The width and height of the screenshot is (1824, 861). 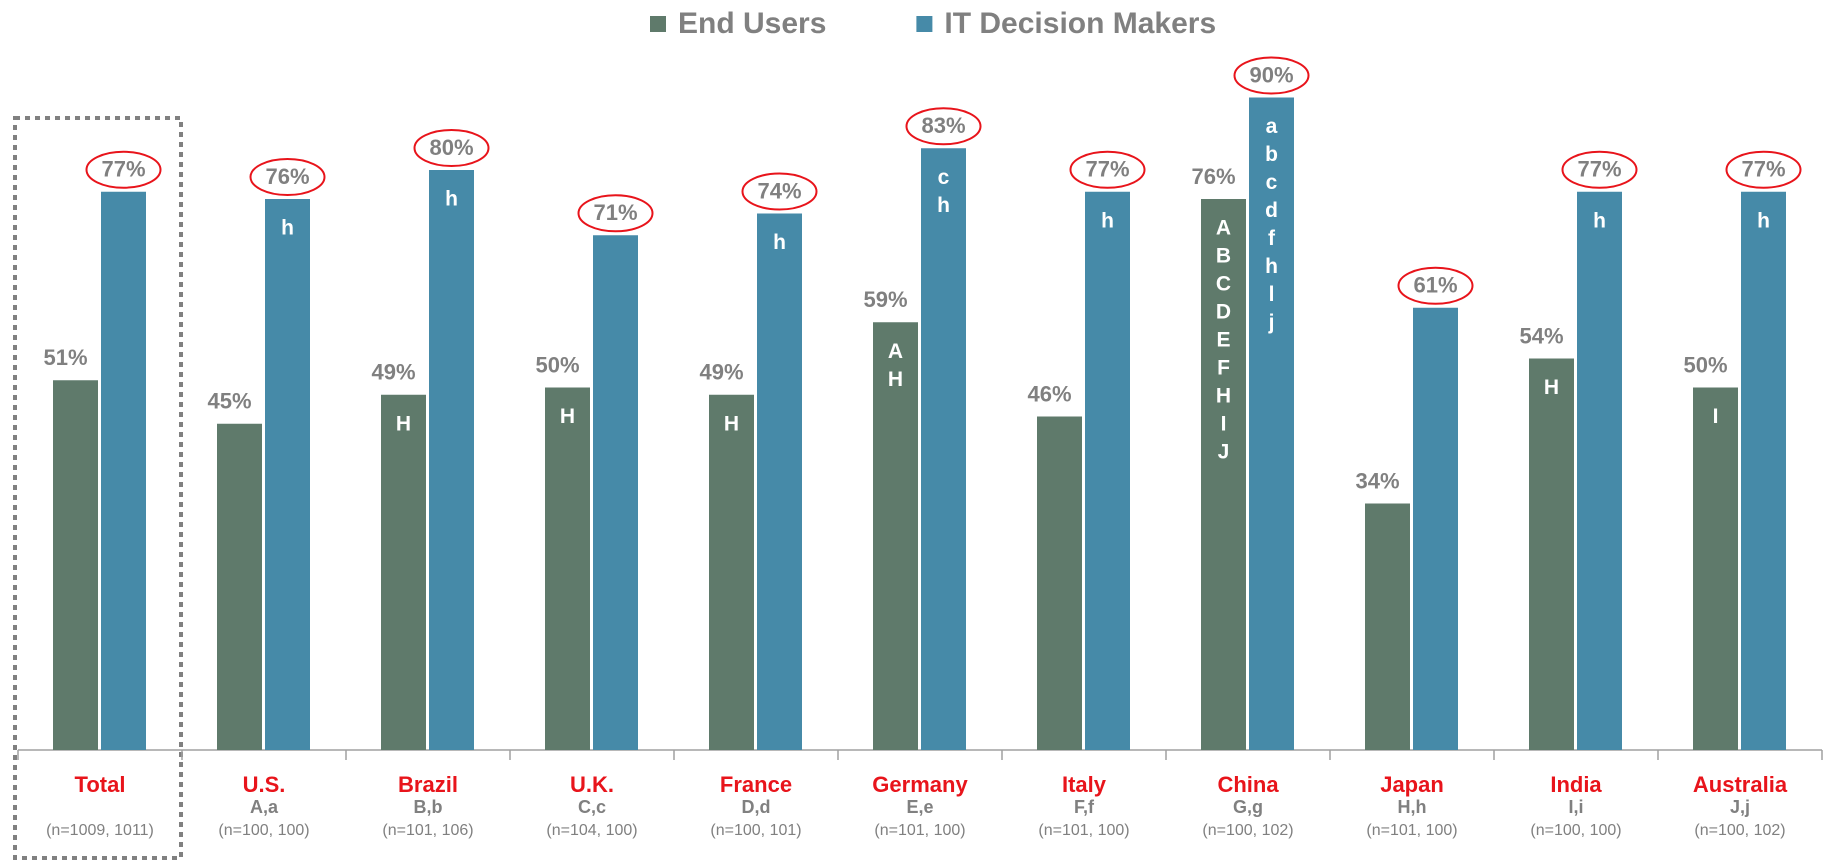 I want to click on category-label: U.S., so click(x=264, y=784).